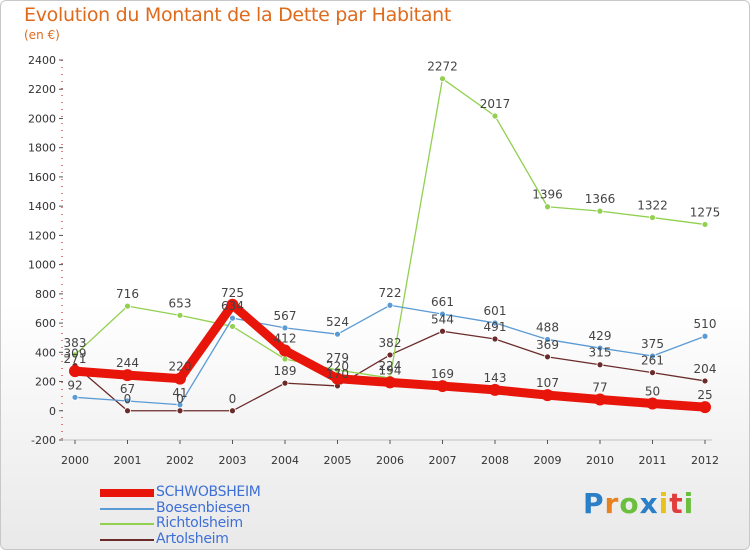  What do you see at coordinates (42, 35) in the screenshot?
I see `chart-subtitle: (en €)` at bounding box center [42, 35].